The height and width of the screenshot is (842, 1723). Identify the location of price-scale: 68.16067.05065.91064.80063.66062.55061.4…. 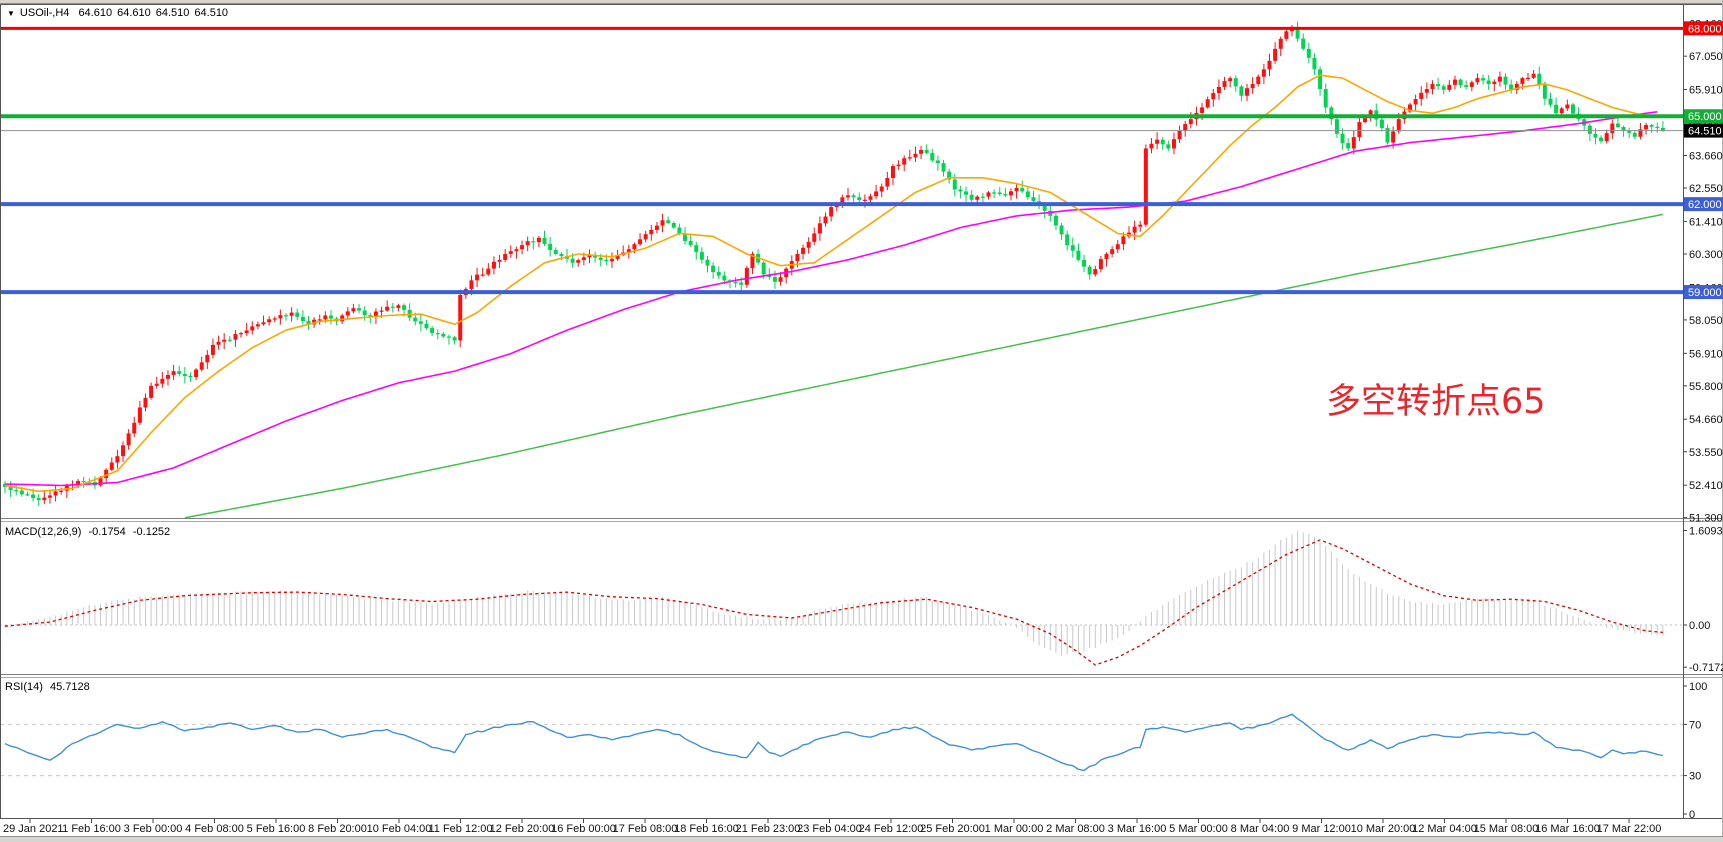
(1703, 420).